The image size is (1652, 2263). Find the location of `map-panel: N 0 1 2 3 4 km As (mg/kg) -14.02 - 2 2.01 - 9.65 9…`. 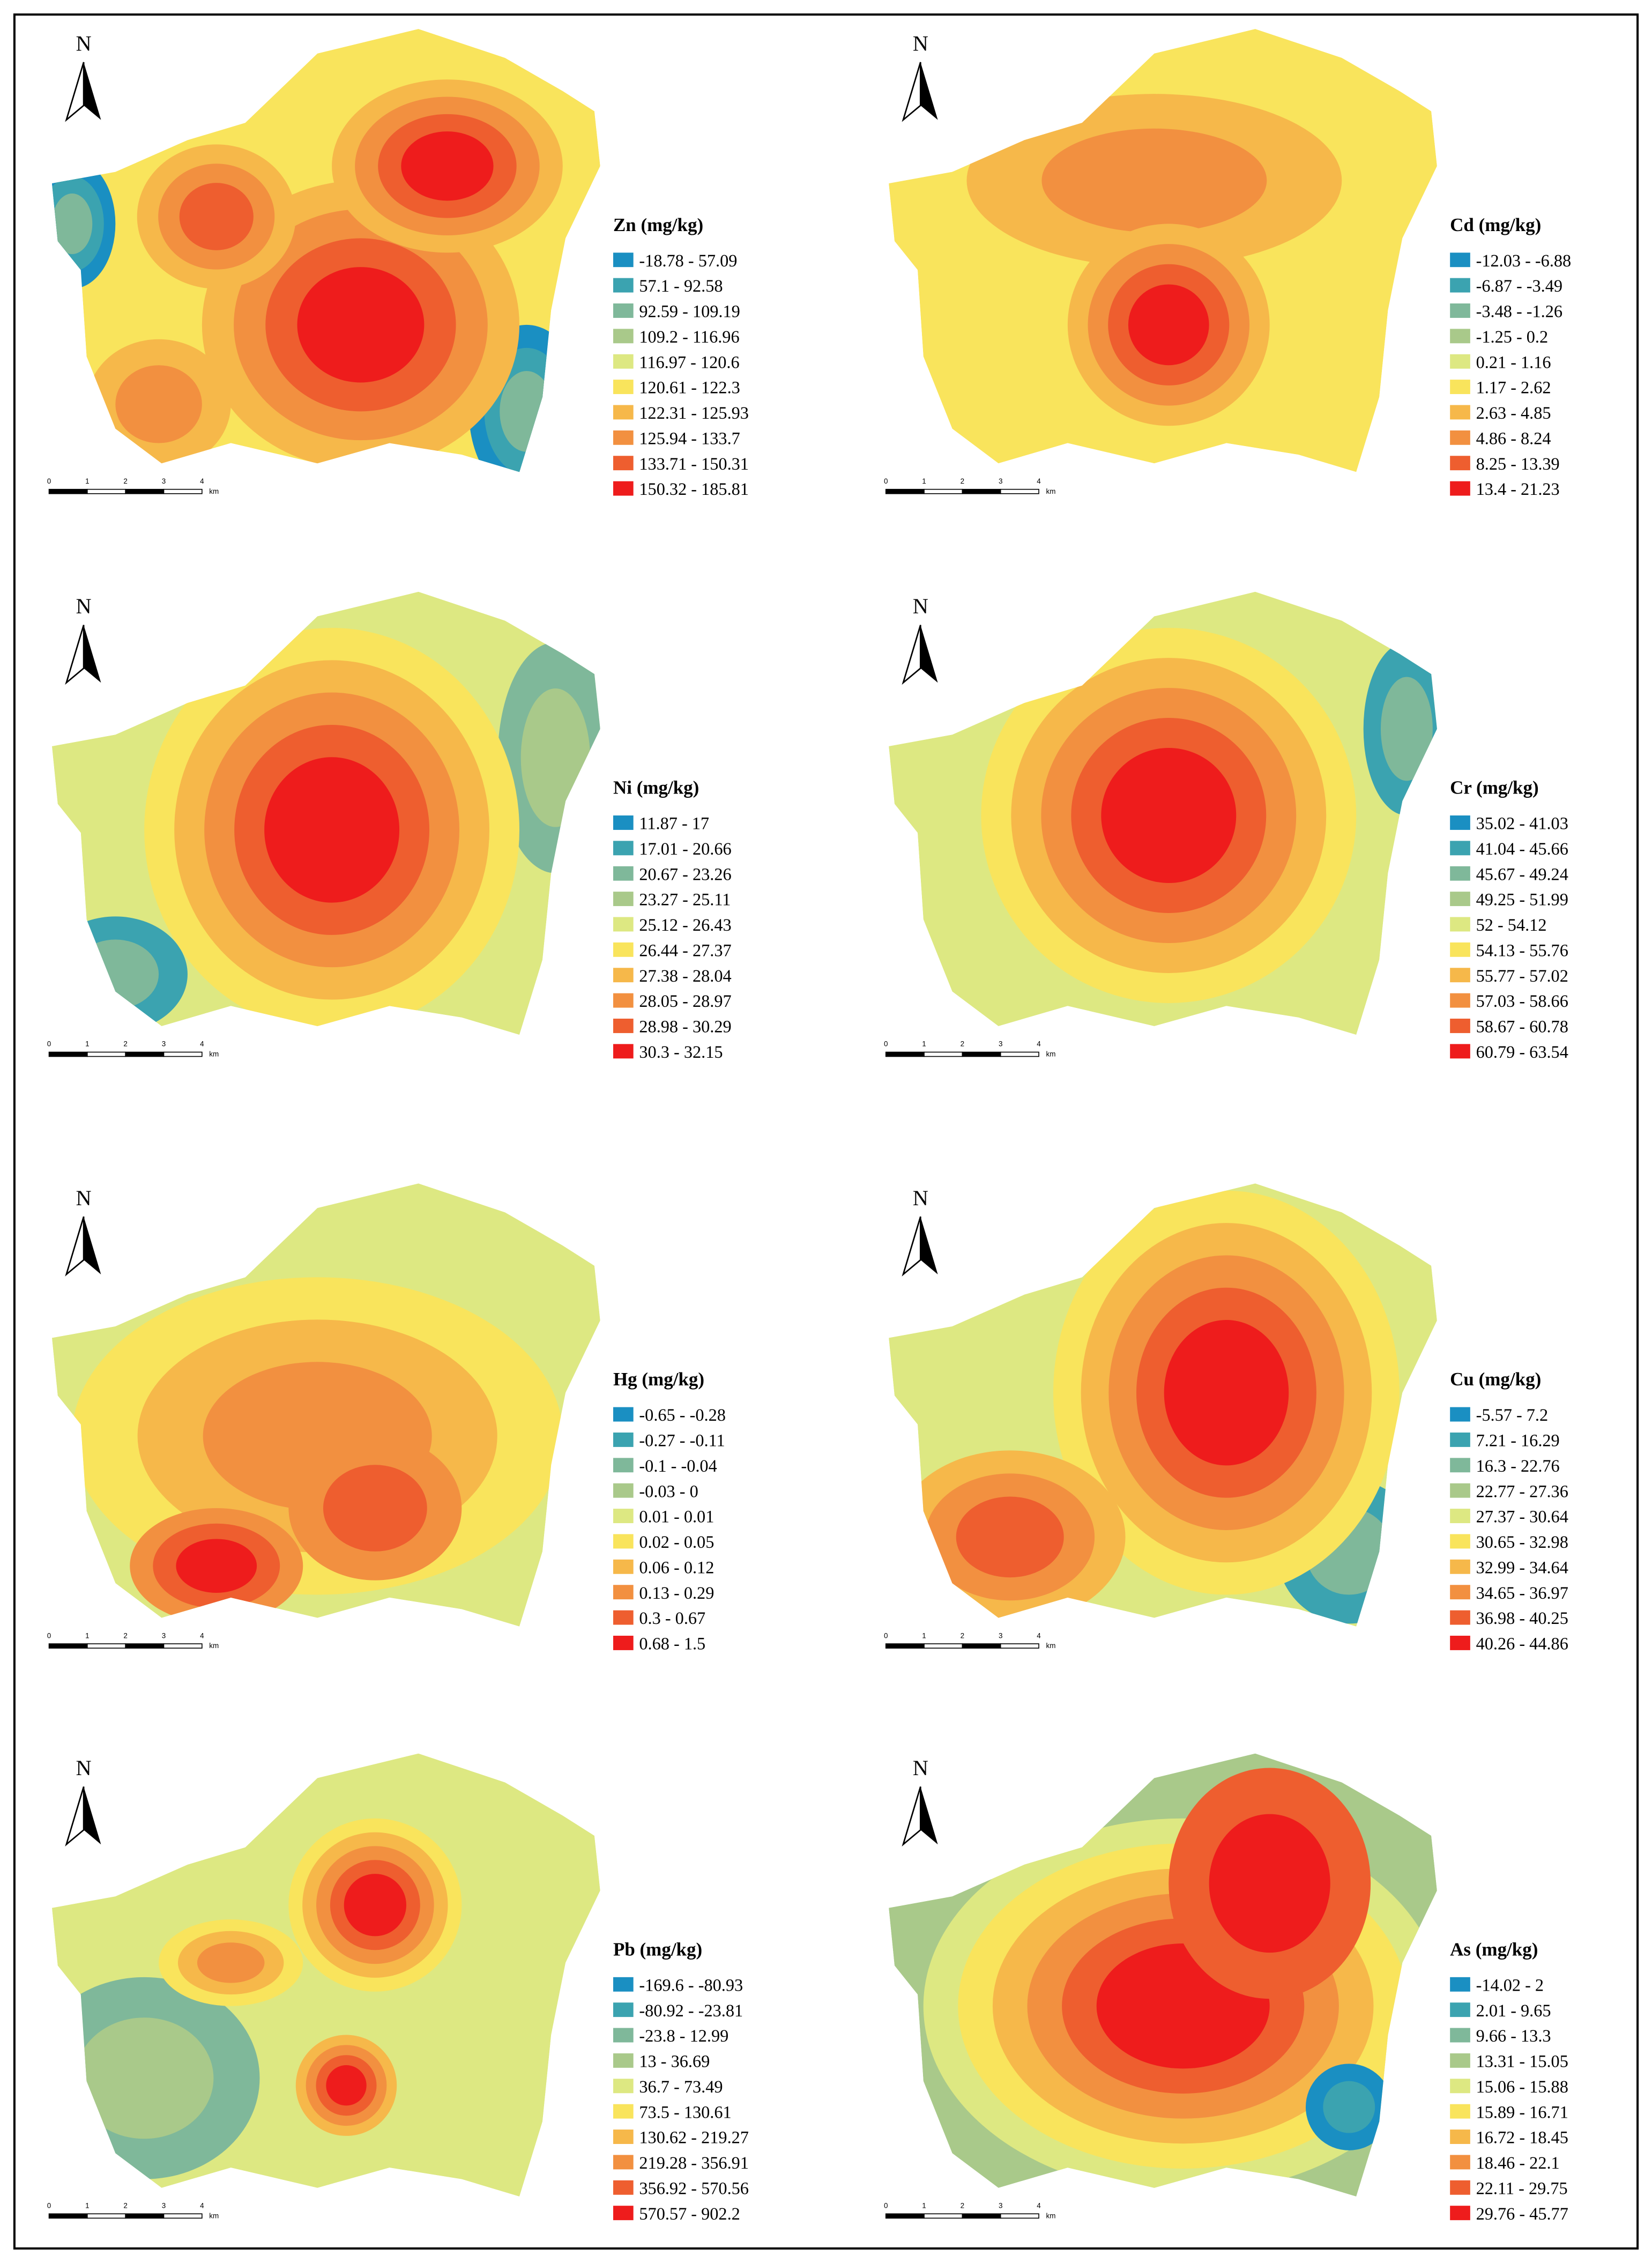

map-panel: N 0 1 2 3 4 km As (mg/kg) -14.02 - 2 2.01 - 9.65 9… is located at coordinates (1226, 1988).